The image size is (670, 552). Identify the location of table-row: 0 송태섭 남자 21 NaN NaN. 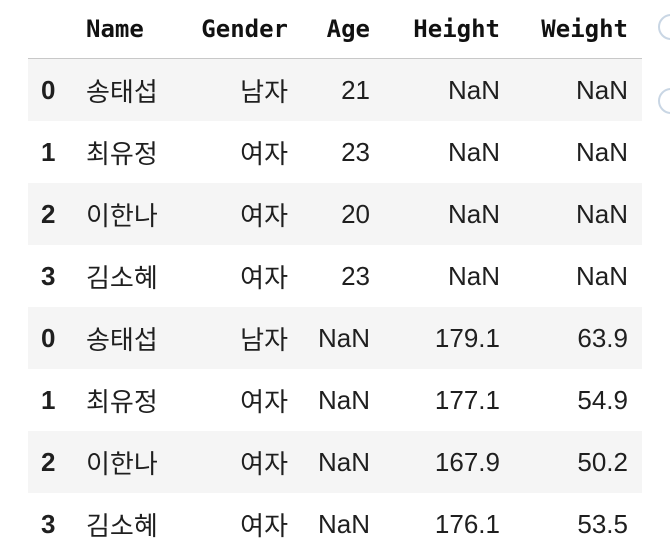
(335, 90).